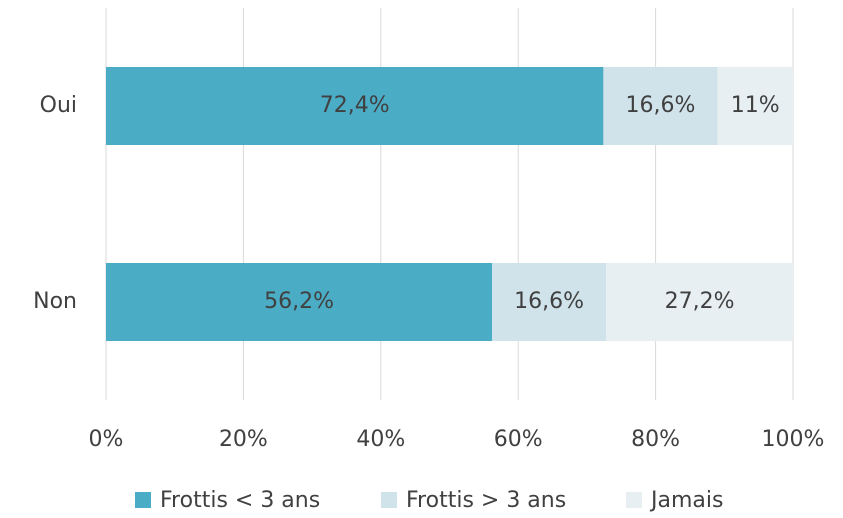 The height and width of the screenshot is (518, 843). I want to click on x-tick-label: 80%, so click(655, 439).